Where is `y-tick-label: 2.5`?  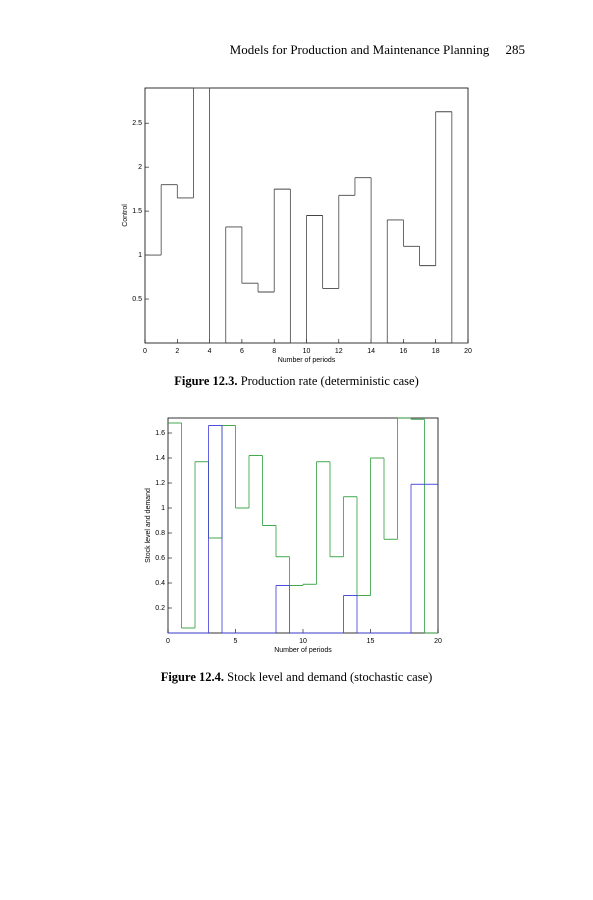 y-tick-label: 2.5 is located at coordinates (137, 123).